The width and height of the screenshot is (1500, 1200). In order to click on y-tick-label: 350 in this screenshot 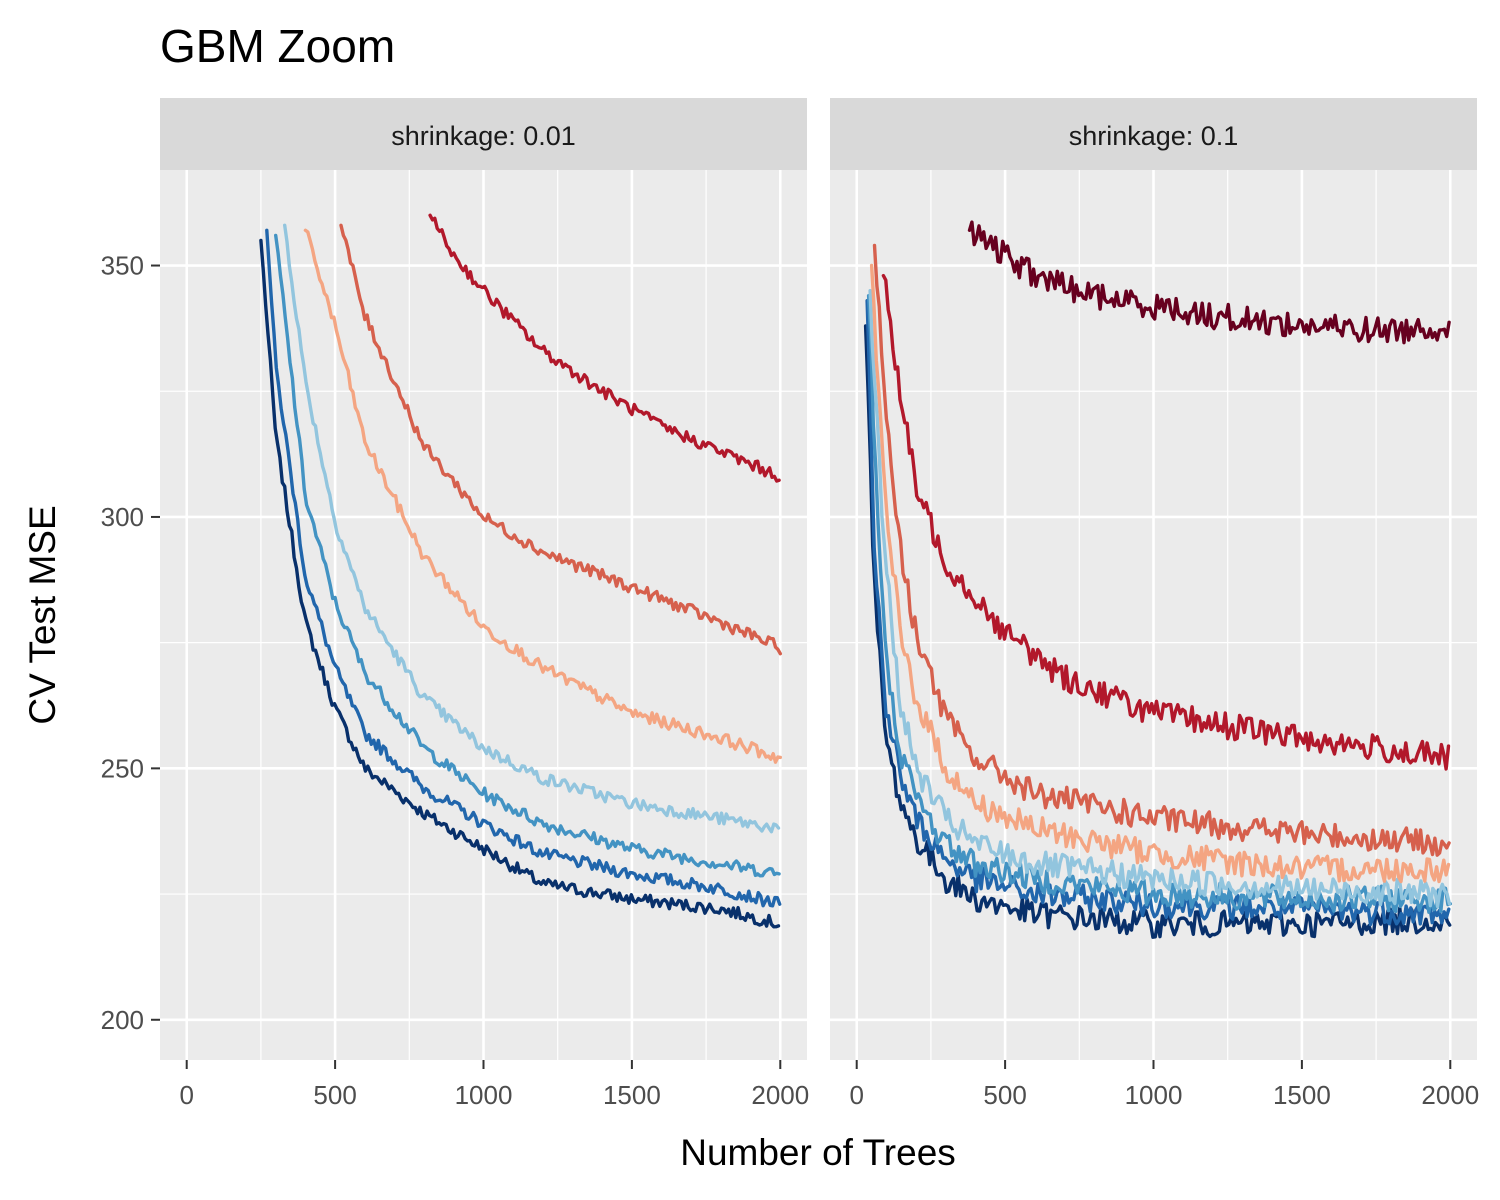, I will do `click(122, 266)`.